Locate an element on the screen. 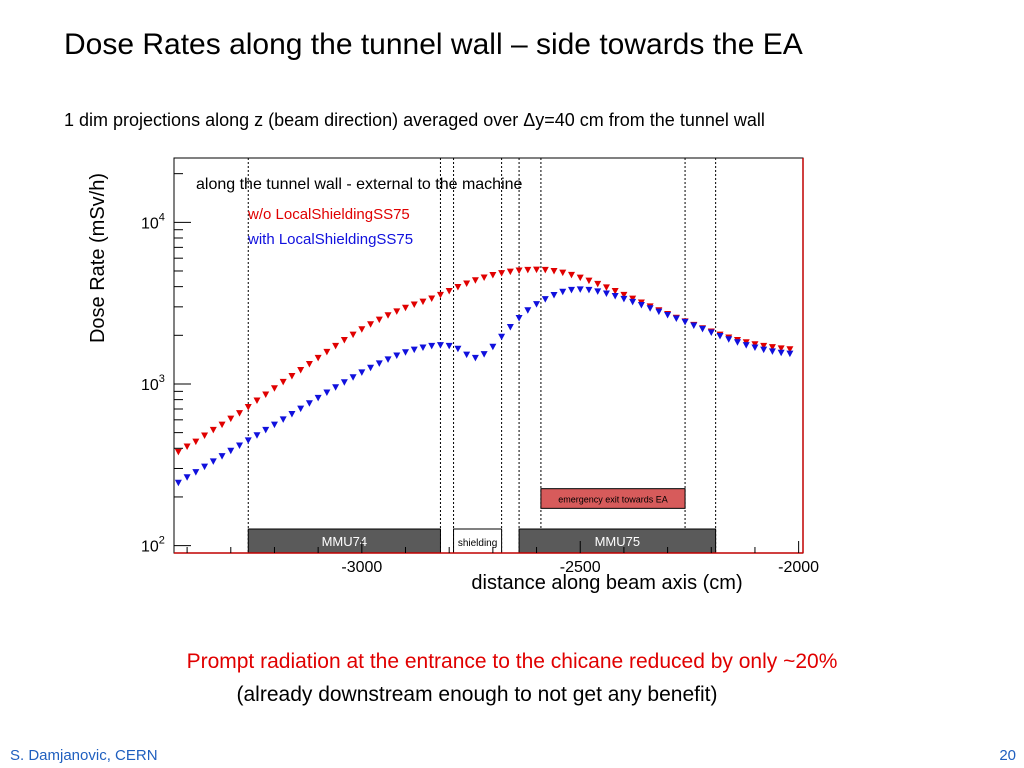 This screenshot has height=768, width=1024. legend-series-1: w/o LocalShieldingSS75 is located at coordinates (328, 214).